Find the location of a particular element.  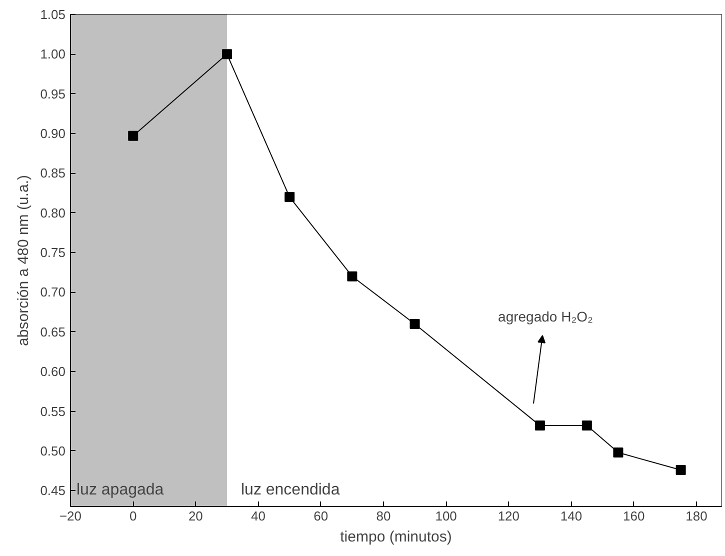

y-tick-label: 0.65 is located at coordinates (53, 332).